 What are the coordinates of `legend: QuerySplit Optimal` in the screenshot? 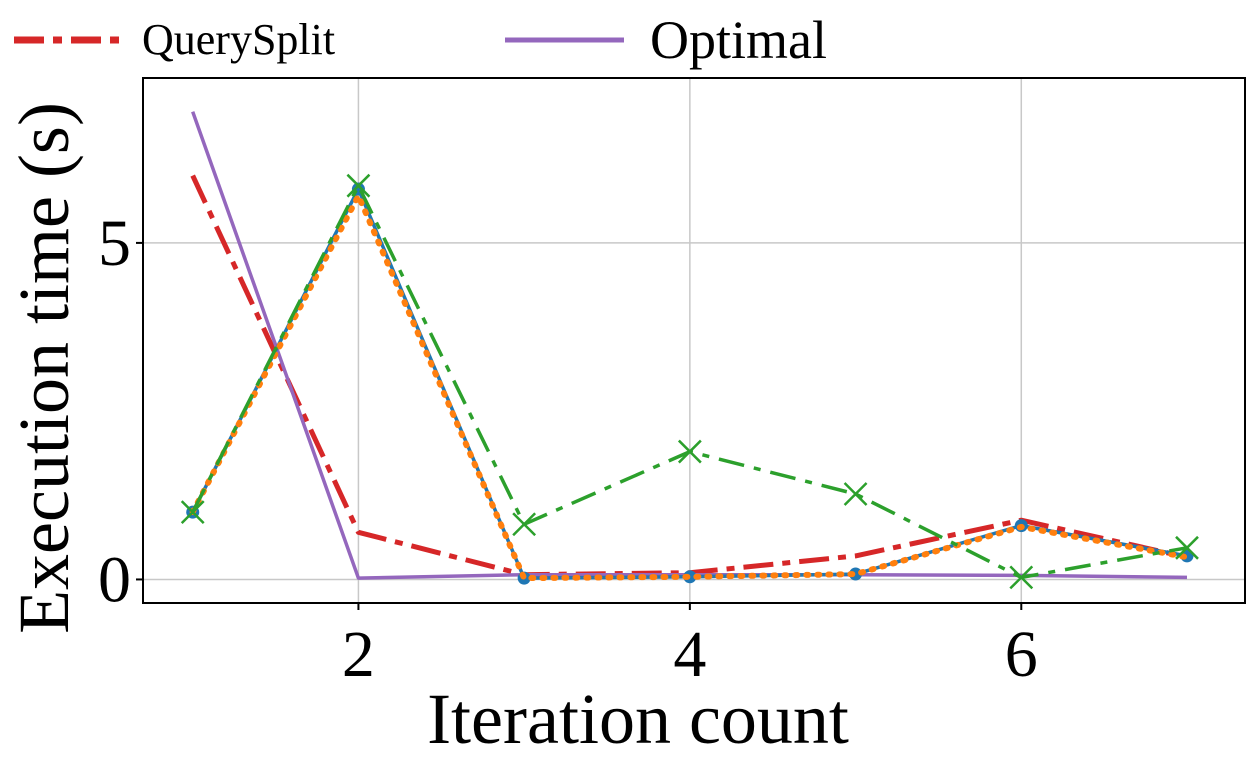 It's located at (420, 40).